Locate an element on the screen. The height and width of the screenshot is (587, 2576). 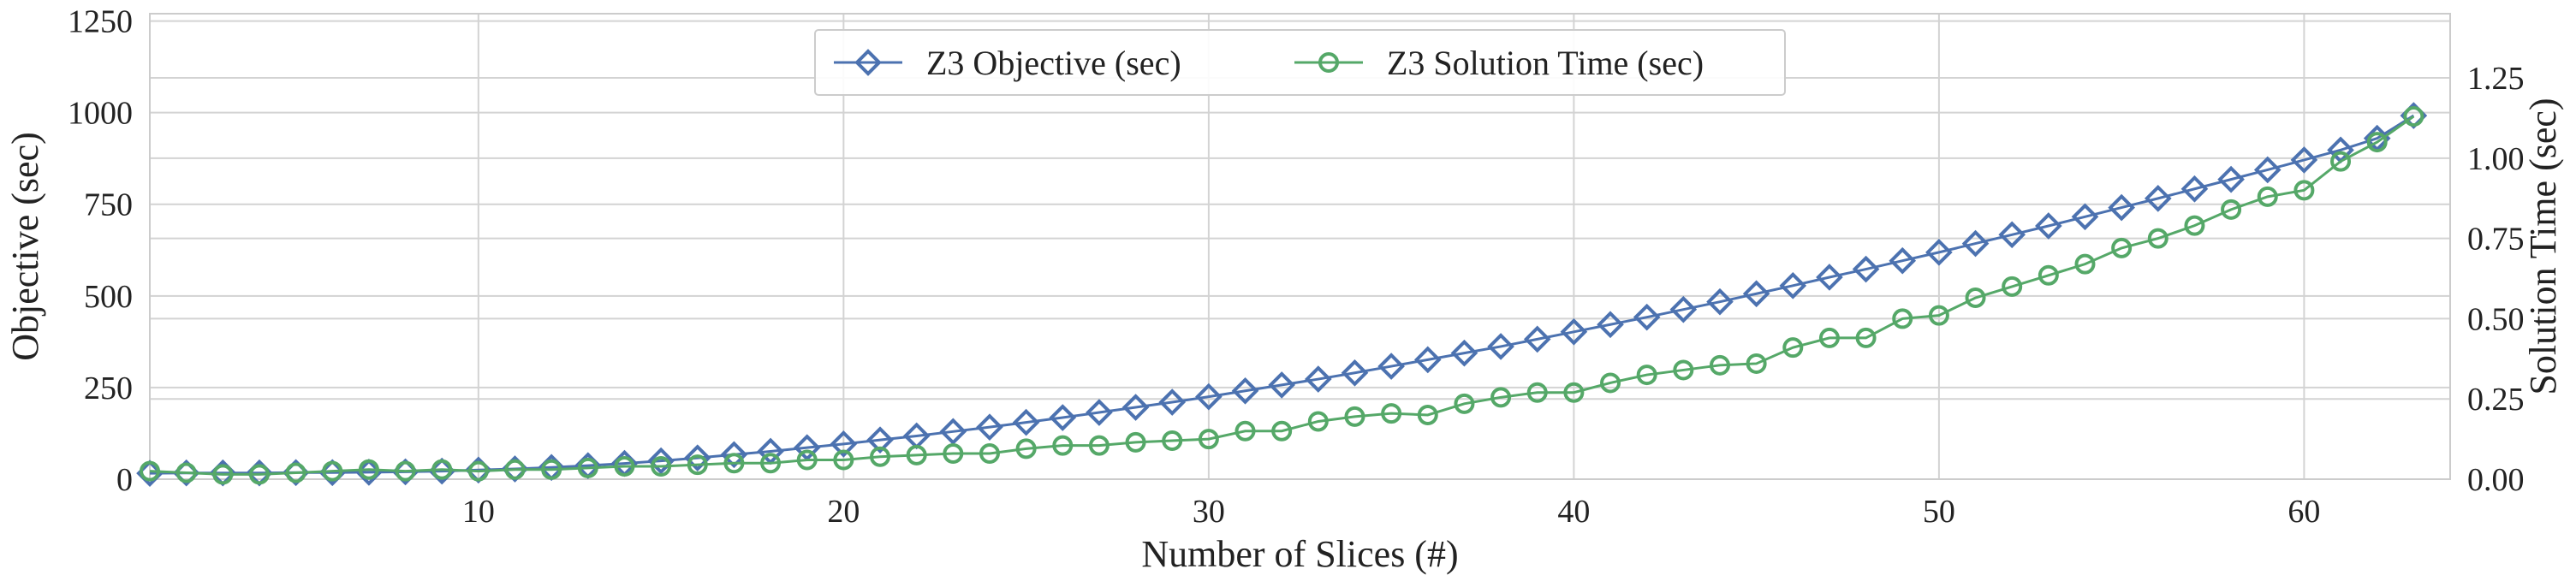
legend-label: Z3 Objective (sec) is located at coordinates (1053, 63).